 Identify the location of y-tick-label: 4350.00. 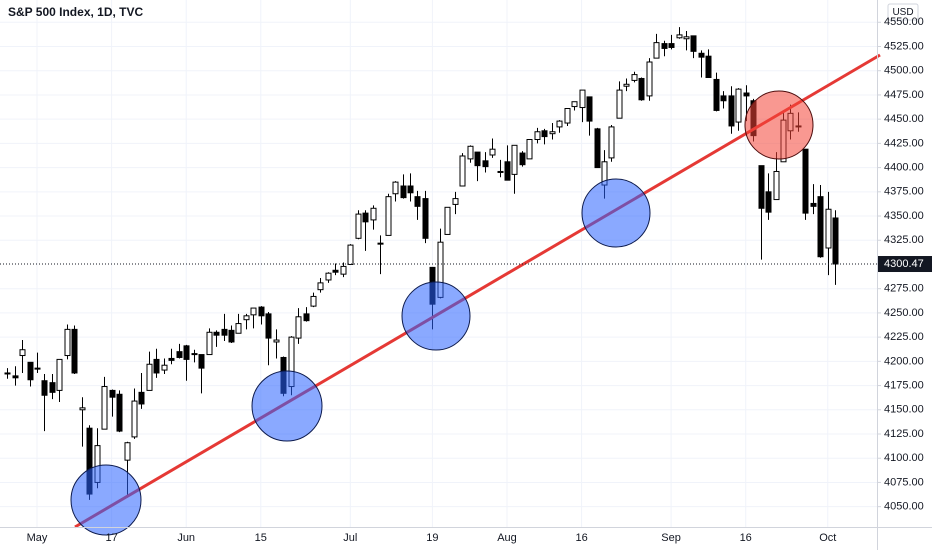
(904, 216).